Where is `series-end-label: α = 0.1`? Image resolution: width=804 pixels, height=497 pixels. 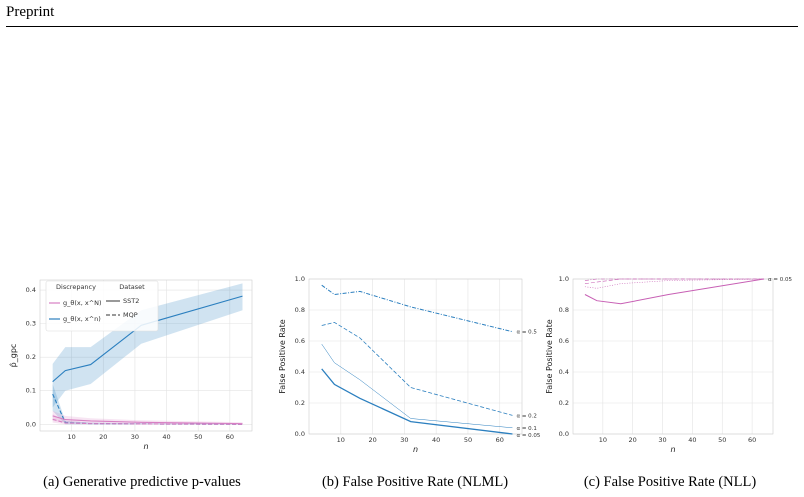 series-end-label: α = 0.1 is located at coordinates (526, 429).